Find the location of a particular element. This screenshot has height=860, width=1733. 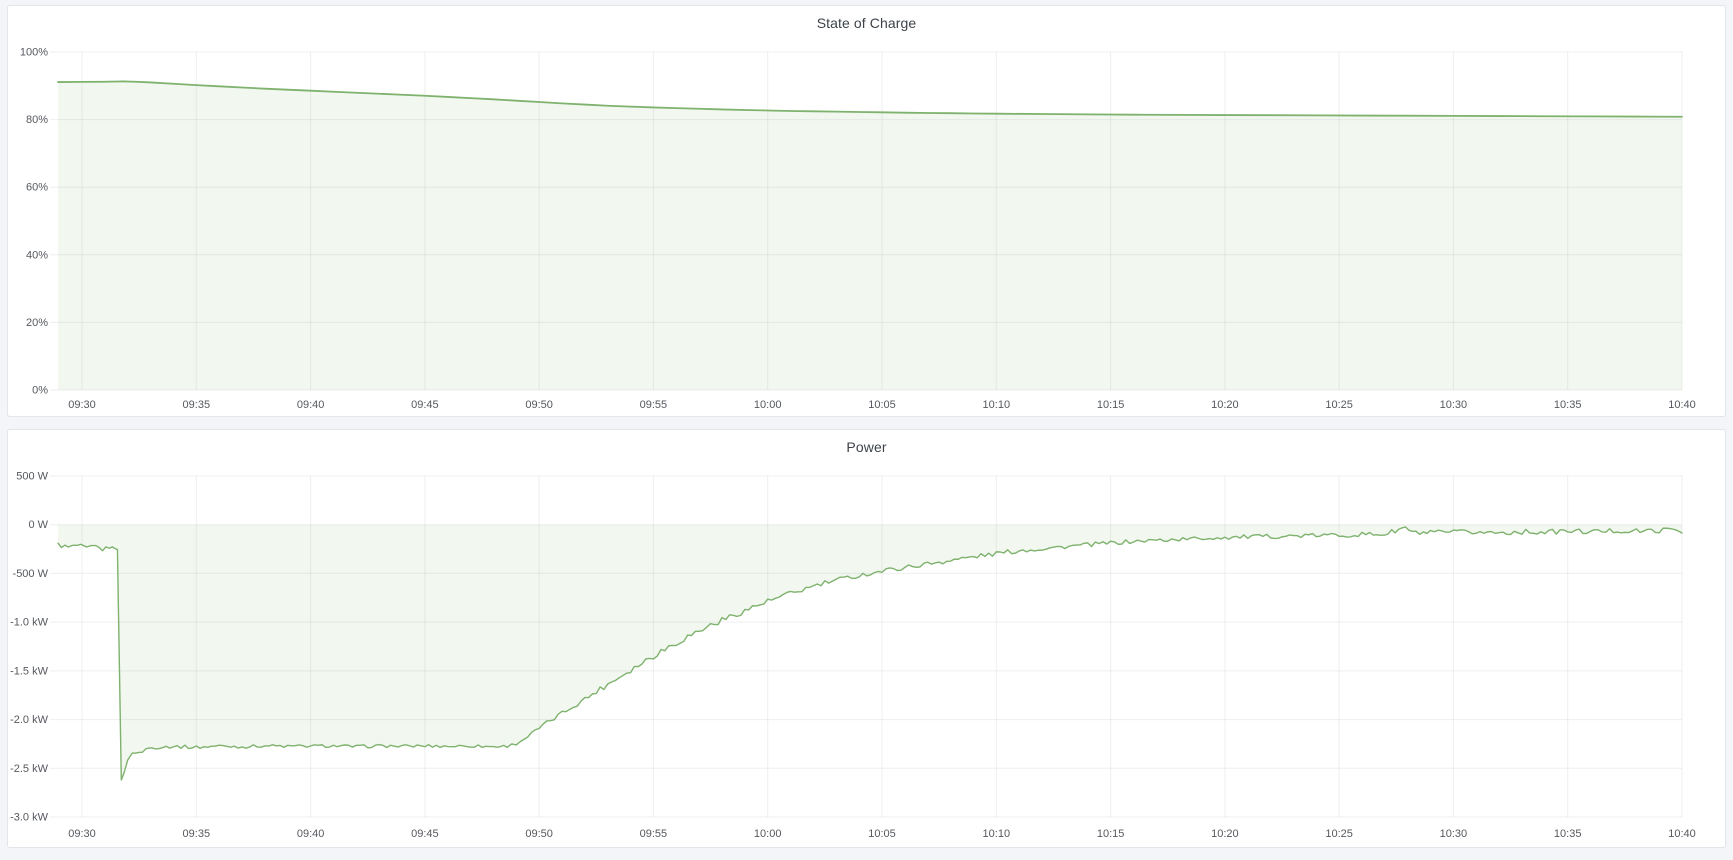

svg-text: -2.0 kW is located at coordinates (29, 720).